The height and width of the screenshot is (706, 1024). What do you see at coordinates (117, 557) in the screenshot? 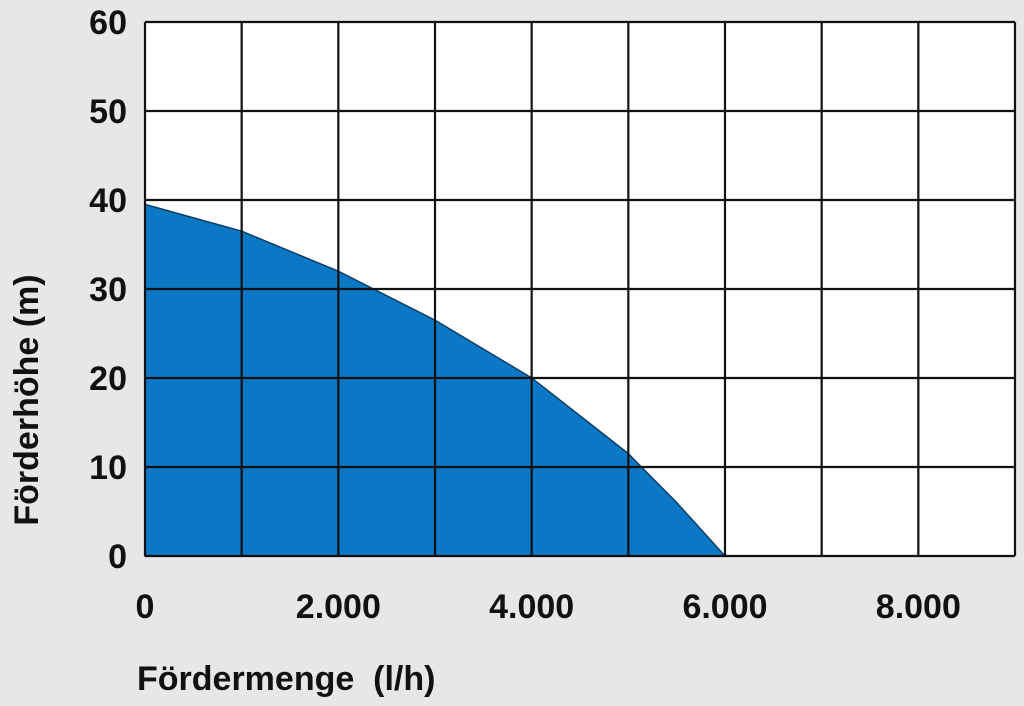
I see `y-tick-label: 0` at bounding box center [117, 557].